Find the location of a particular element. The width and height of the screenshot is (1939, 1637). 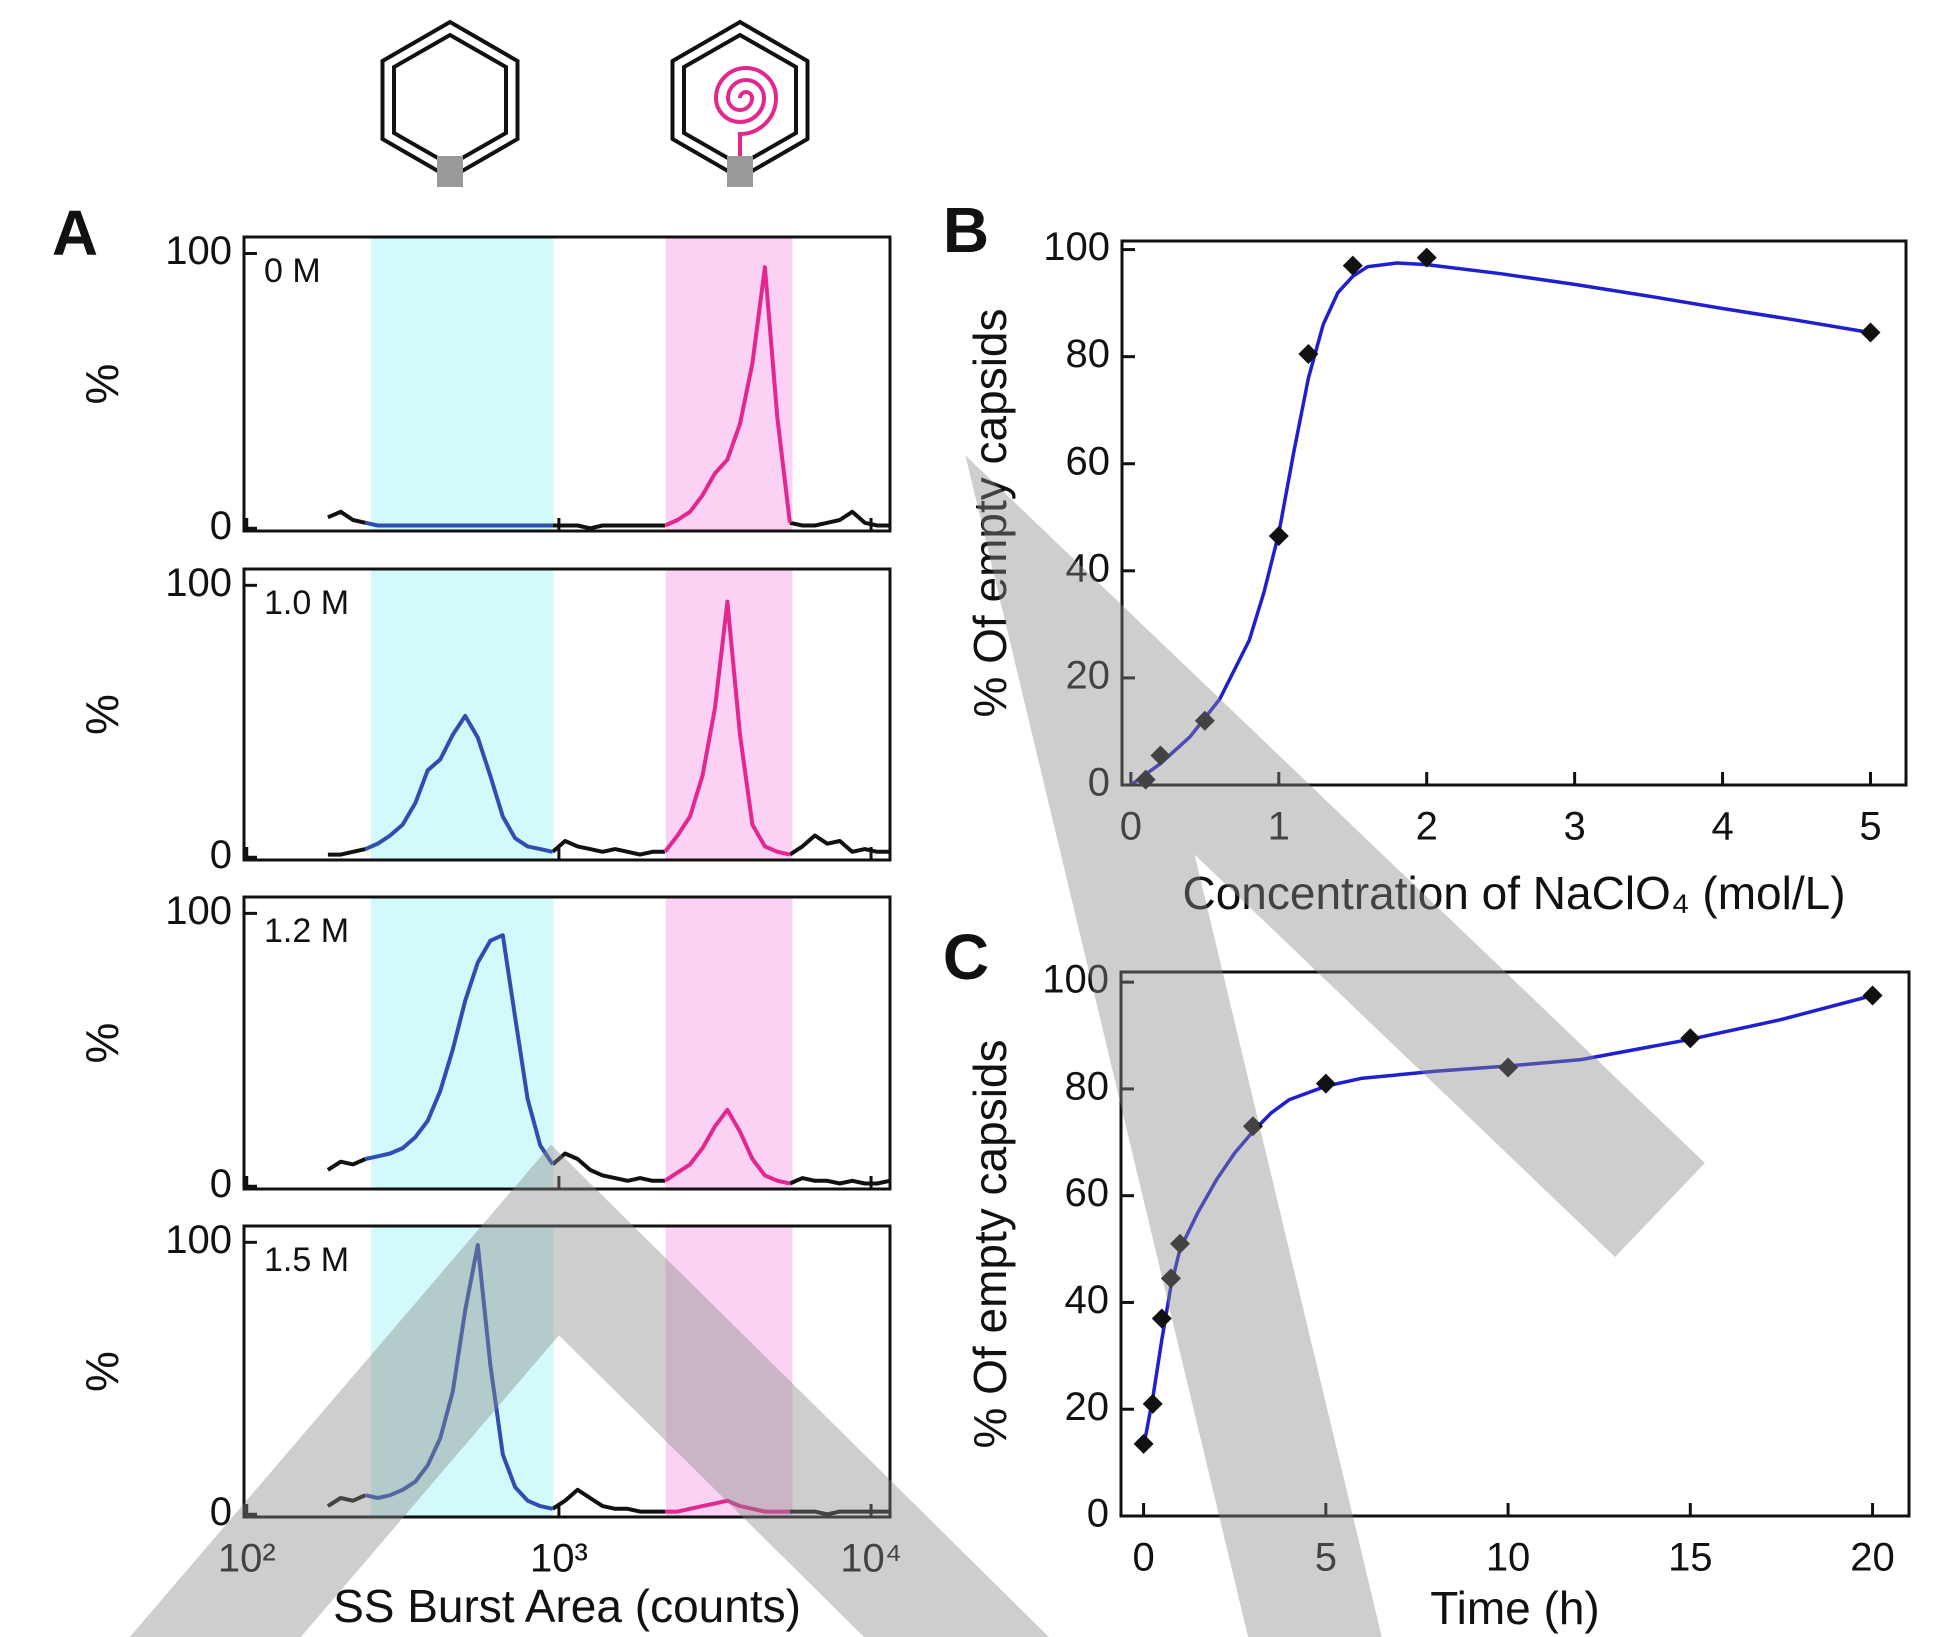

x-tick-label: 15 is located at coordinates (1690, 1558).